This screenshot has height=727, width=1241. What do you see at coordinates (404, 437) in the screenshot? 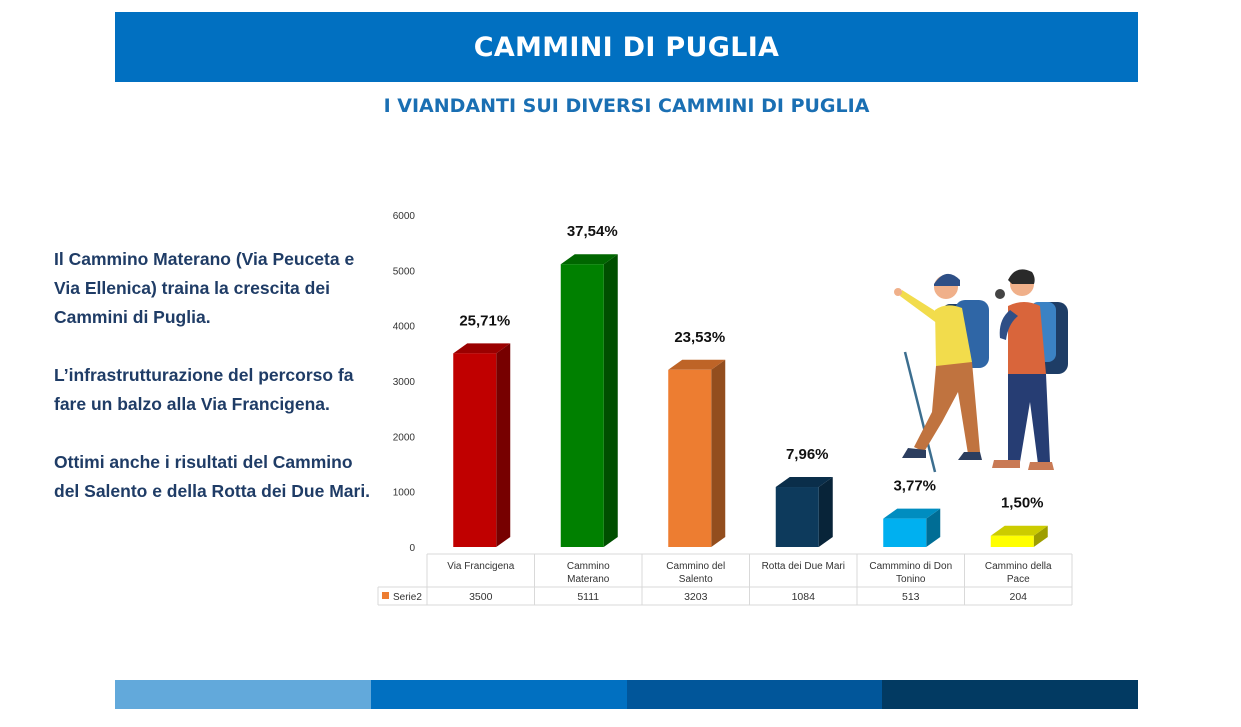
I see `y-tick-label: 2000` at bounding box center [404, 437].